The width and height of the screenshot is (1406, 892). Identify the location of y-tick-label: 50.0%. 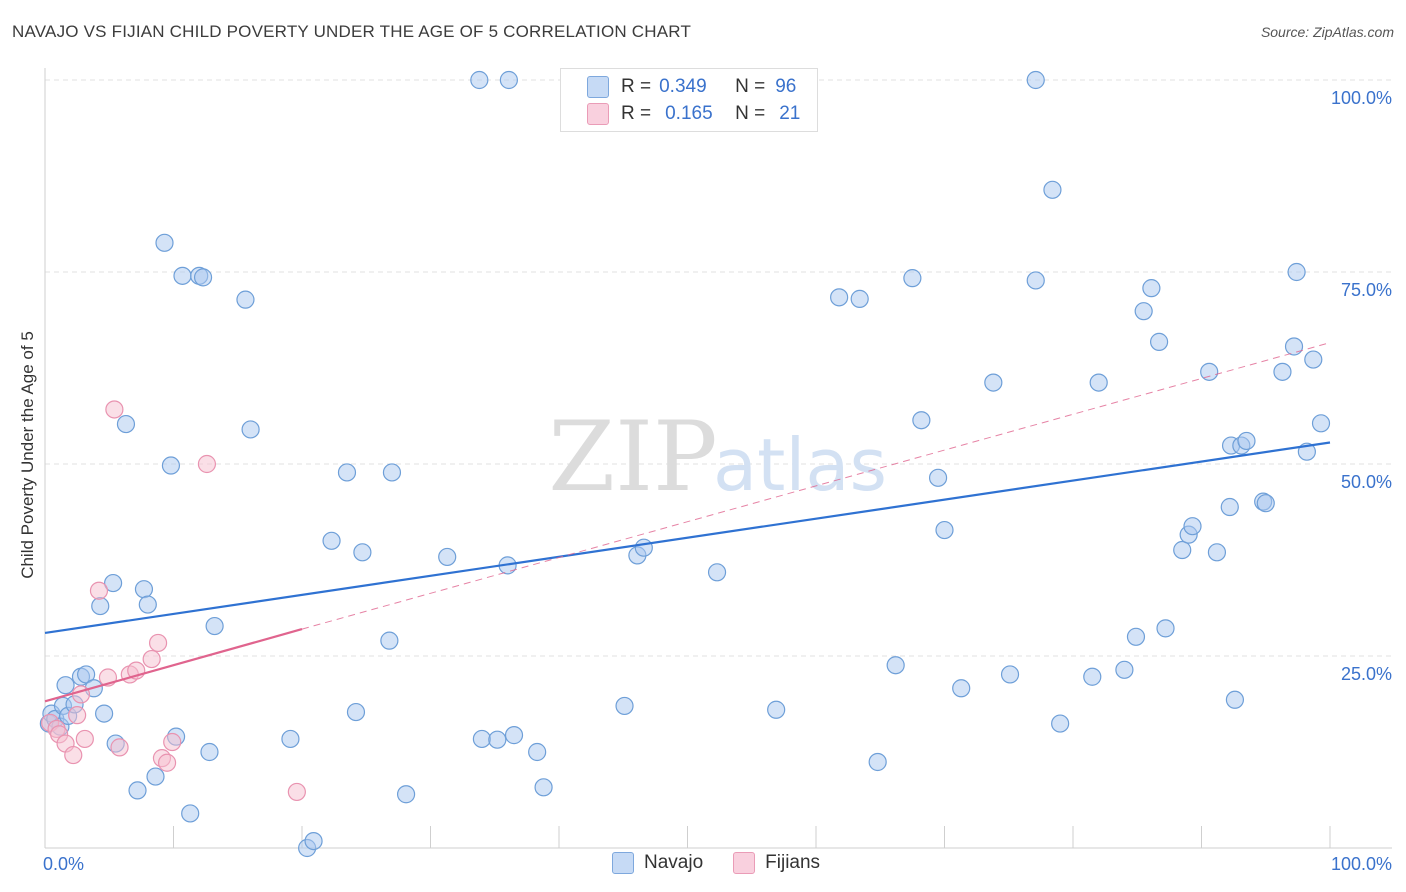
(1366, 482).